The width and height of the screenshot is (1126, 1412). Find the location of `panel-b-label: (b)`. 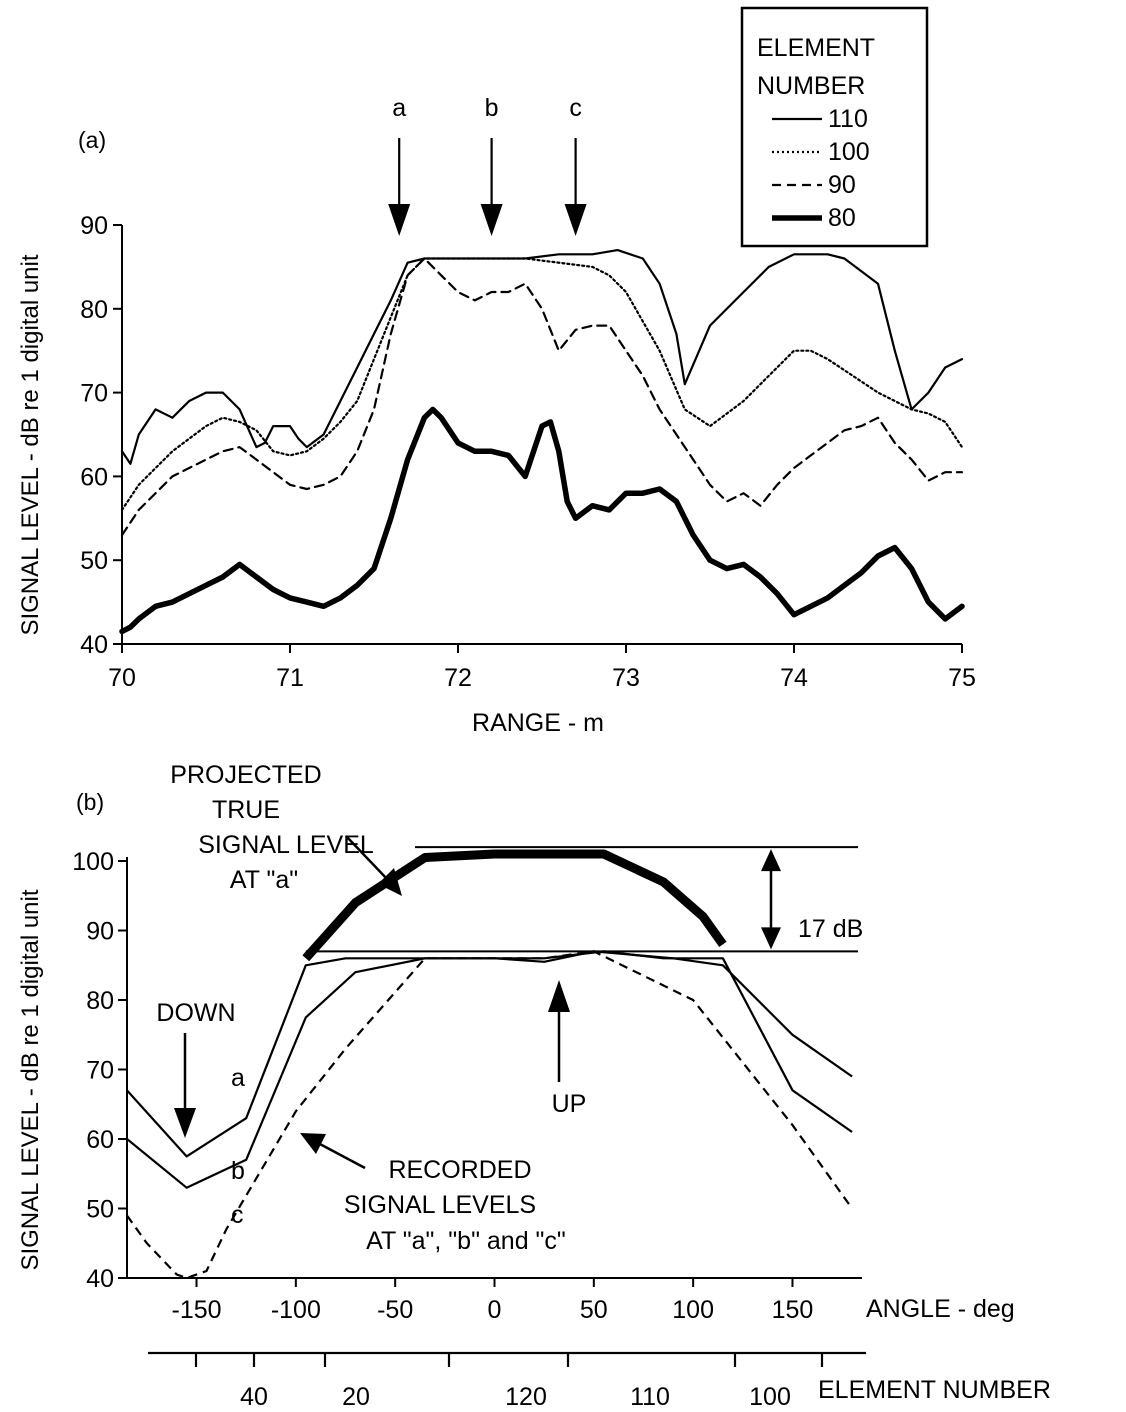

panel-b-label: (b) is located at coordinates (90, 802).